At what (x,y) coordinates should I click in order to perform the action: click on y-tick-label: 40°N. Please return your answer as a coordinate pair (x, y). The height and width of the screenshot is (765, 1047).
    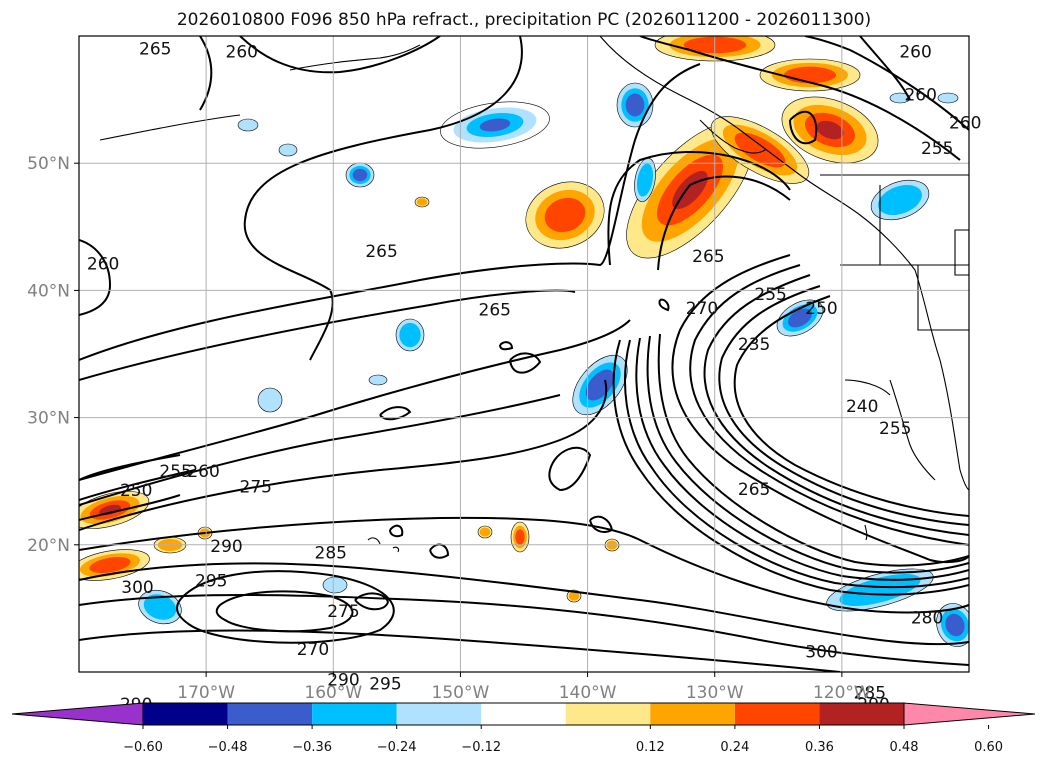
    Looking at the image, I should click on (48, 291).